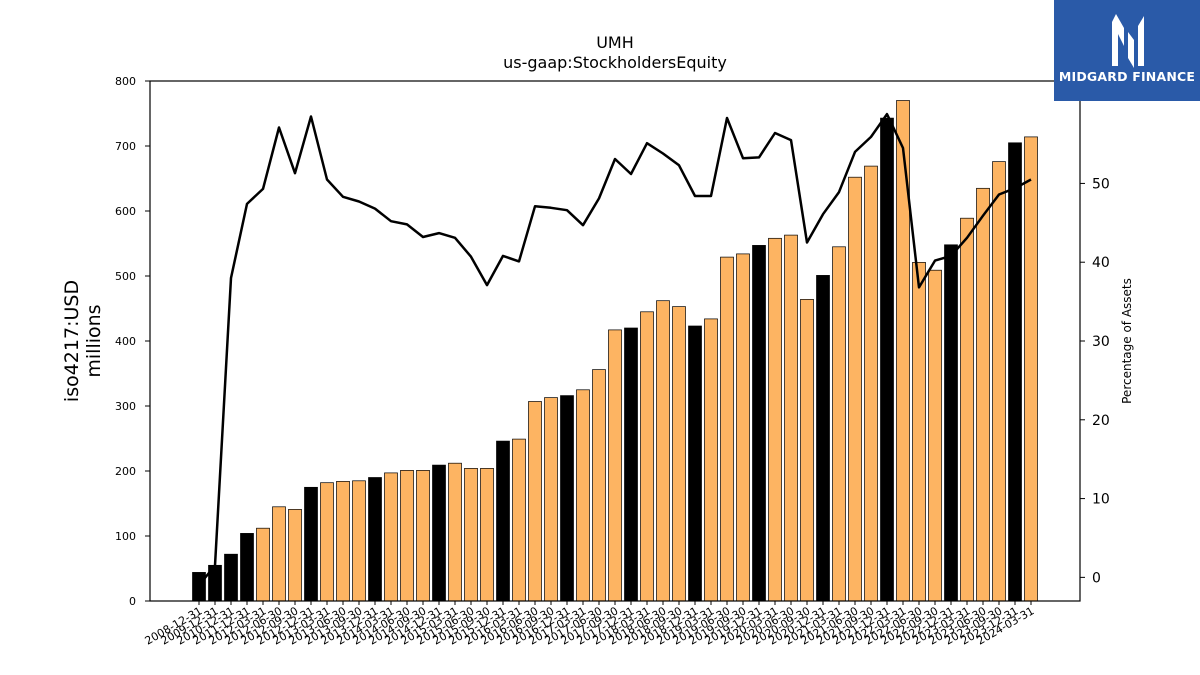  I want to click on chart-title: UMH, so click(615, 42).